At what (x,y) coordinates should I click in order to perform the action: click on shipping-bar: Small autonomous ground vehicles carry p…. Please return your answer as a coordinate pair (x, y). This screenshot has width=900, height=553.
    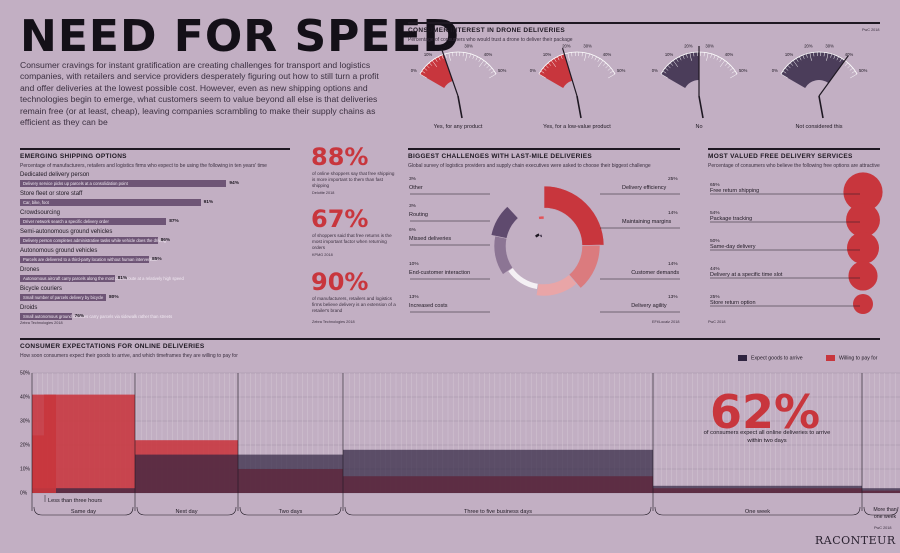
    Looking at the image, I should click on (96, 316).